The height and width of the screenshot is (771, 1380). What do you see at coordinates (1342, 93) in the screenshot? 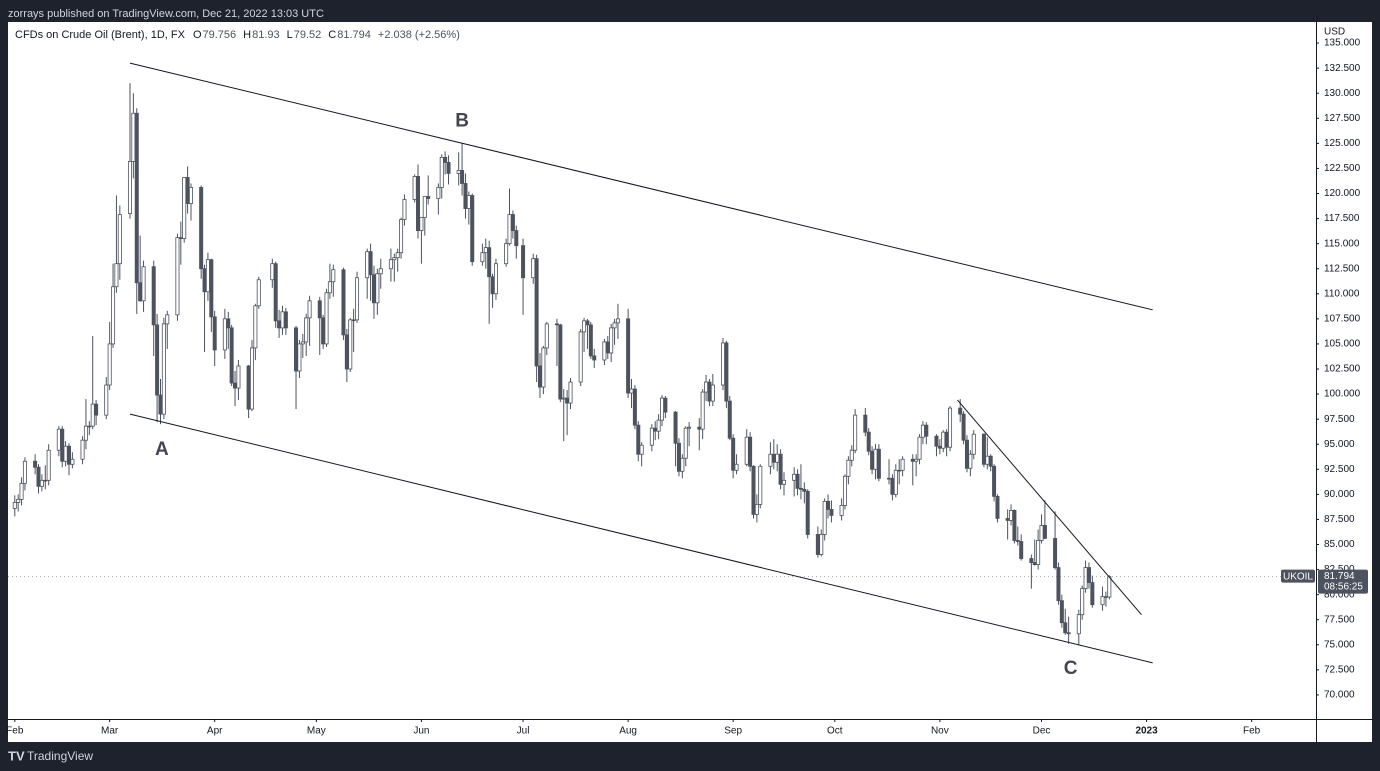
I see `y-tick-label: 130.000` at bounding box center [1342, 93].